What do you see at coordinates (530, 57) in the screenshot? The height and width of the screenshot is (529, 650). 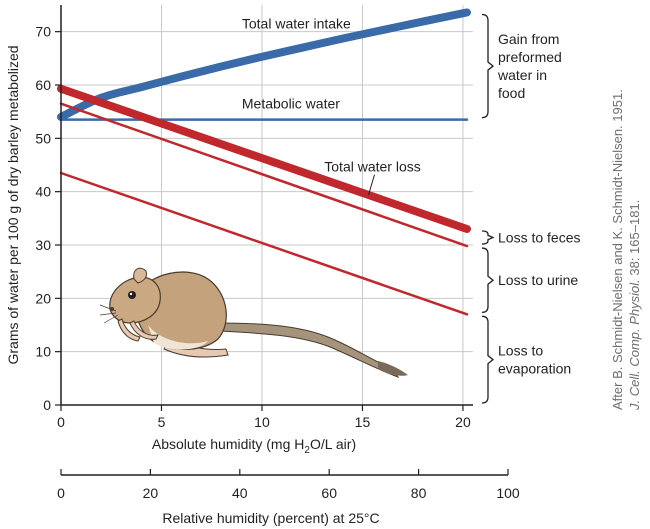 I see `annotation-line: preformed` at bounding box center [530, 57].